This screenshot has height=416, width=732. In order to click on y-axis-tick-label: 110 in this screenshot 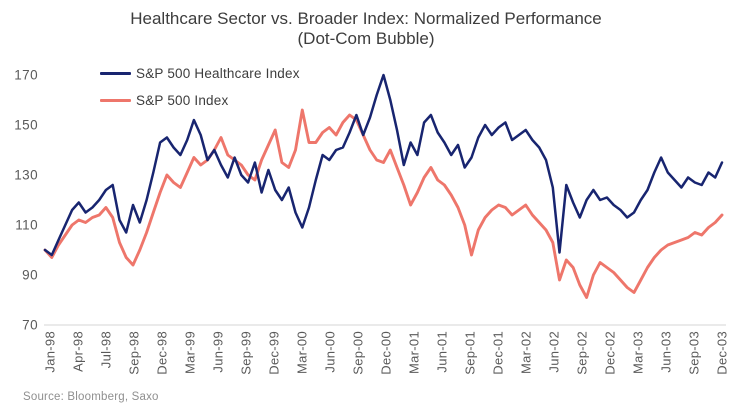, I will do `click(26, 225)`.